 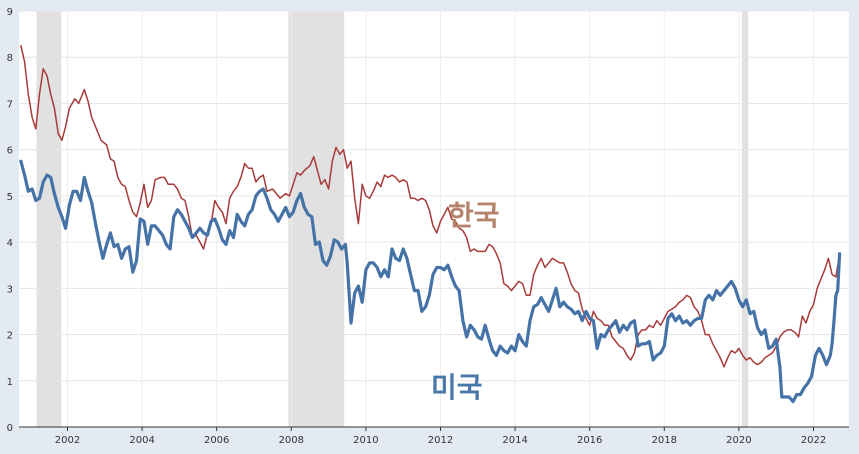 What do you see at coordinates (10, 12) in the screenshot?
I see `y-tick-label-9: 9` at bounding box center [10, 12].